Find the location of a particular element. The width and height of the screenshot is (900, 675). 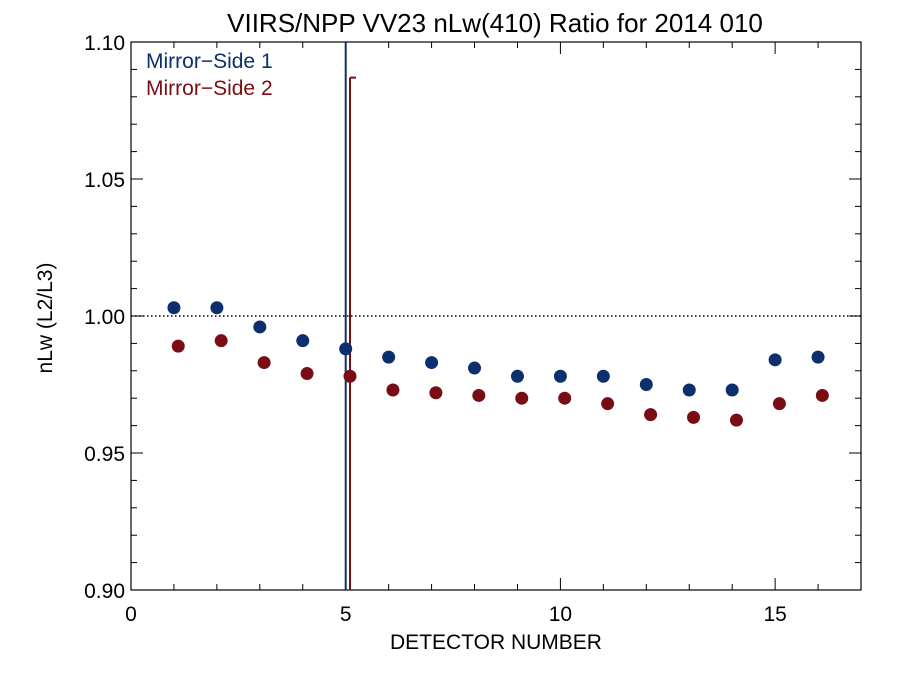

x-tick-label: 0 is located at coordinates (131, 614).